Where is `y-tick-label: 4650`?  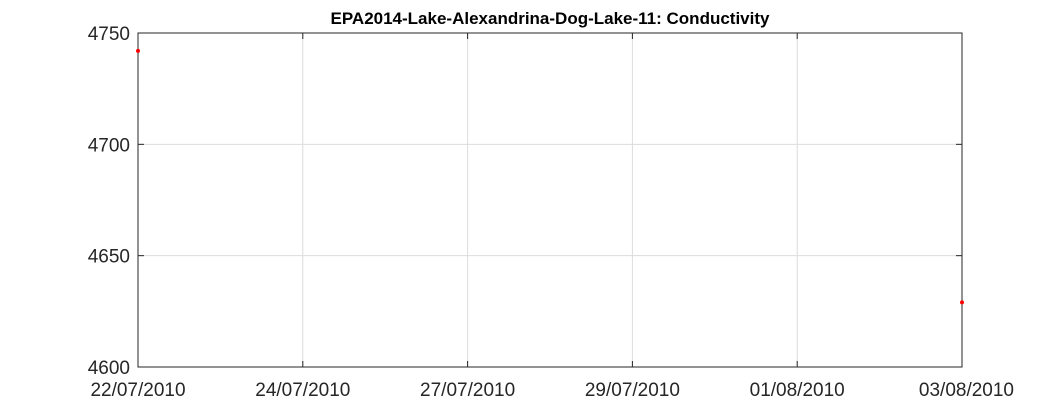
y-tick-label: 4650 is located at coordinates (109, 257).